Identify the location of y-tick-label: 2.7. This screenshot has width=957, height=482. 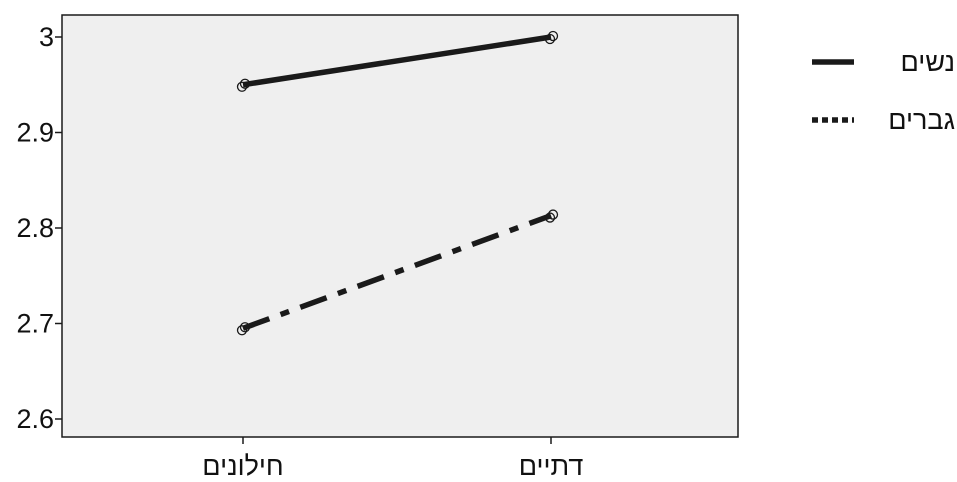
(35, 324).